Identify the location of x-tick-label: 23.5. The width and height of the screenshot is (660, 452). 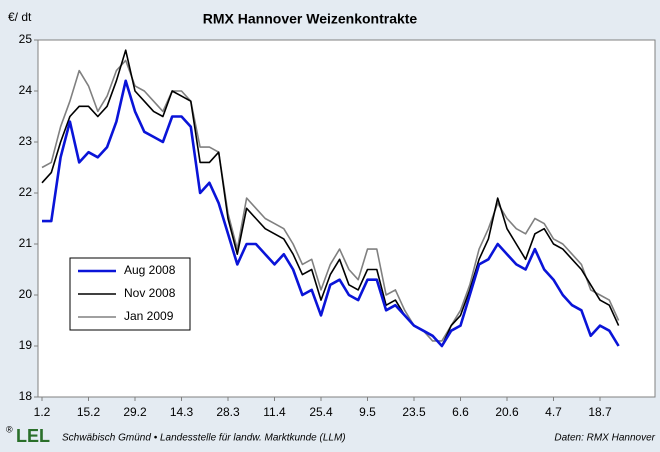
(414, 412).